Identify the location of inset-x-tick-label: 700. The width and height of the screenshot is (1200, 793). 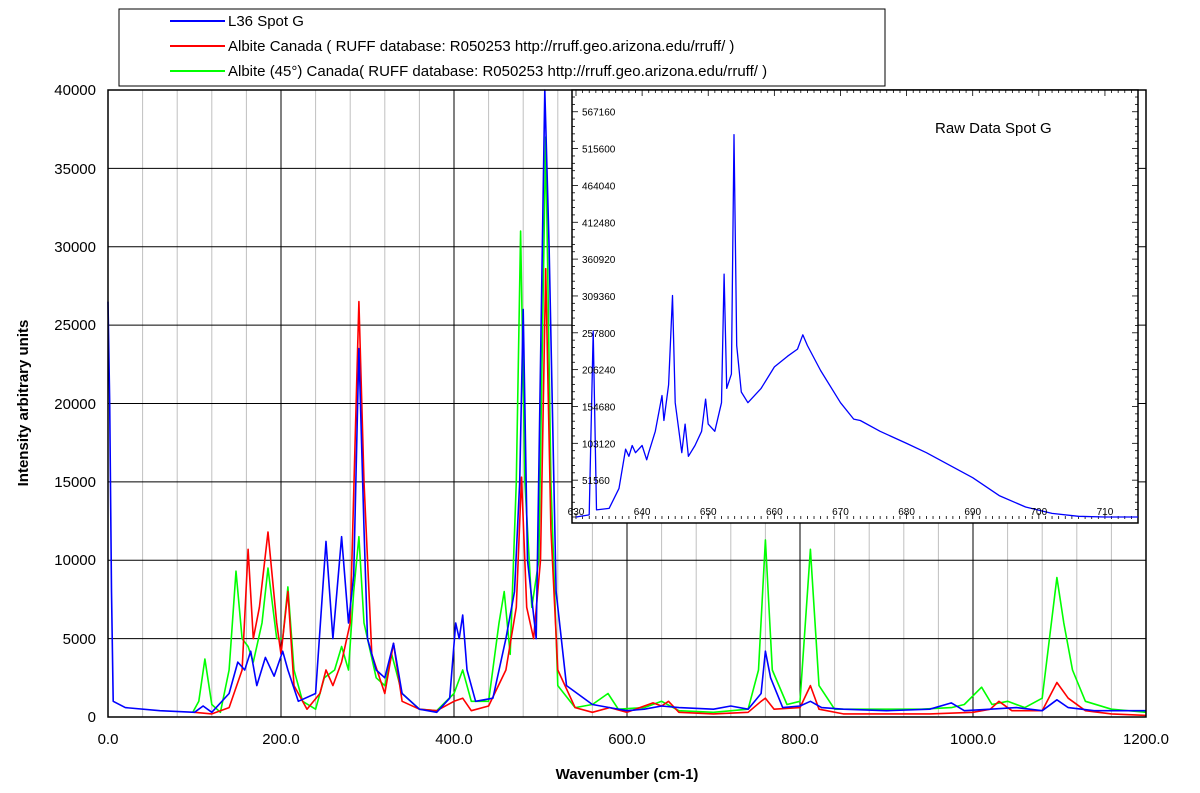
(1038, 512).